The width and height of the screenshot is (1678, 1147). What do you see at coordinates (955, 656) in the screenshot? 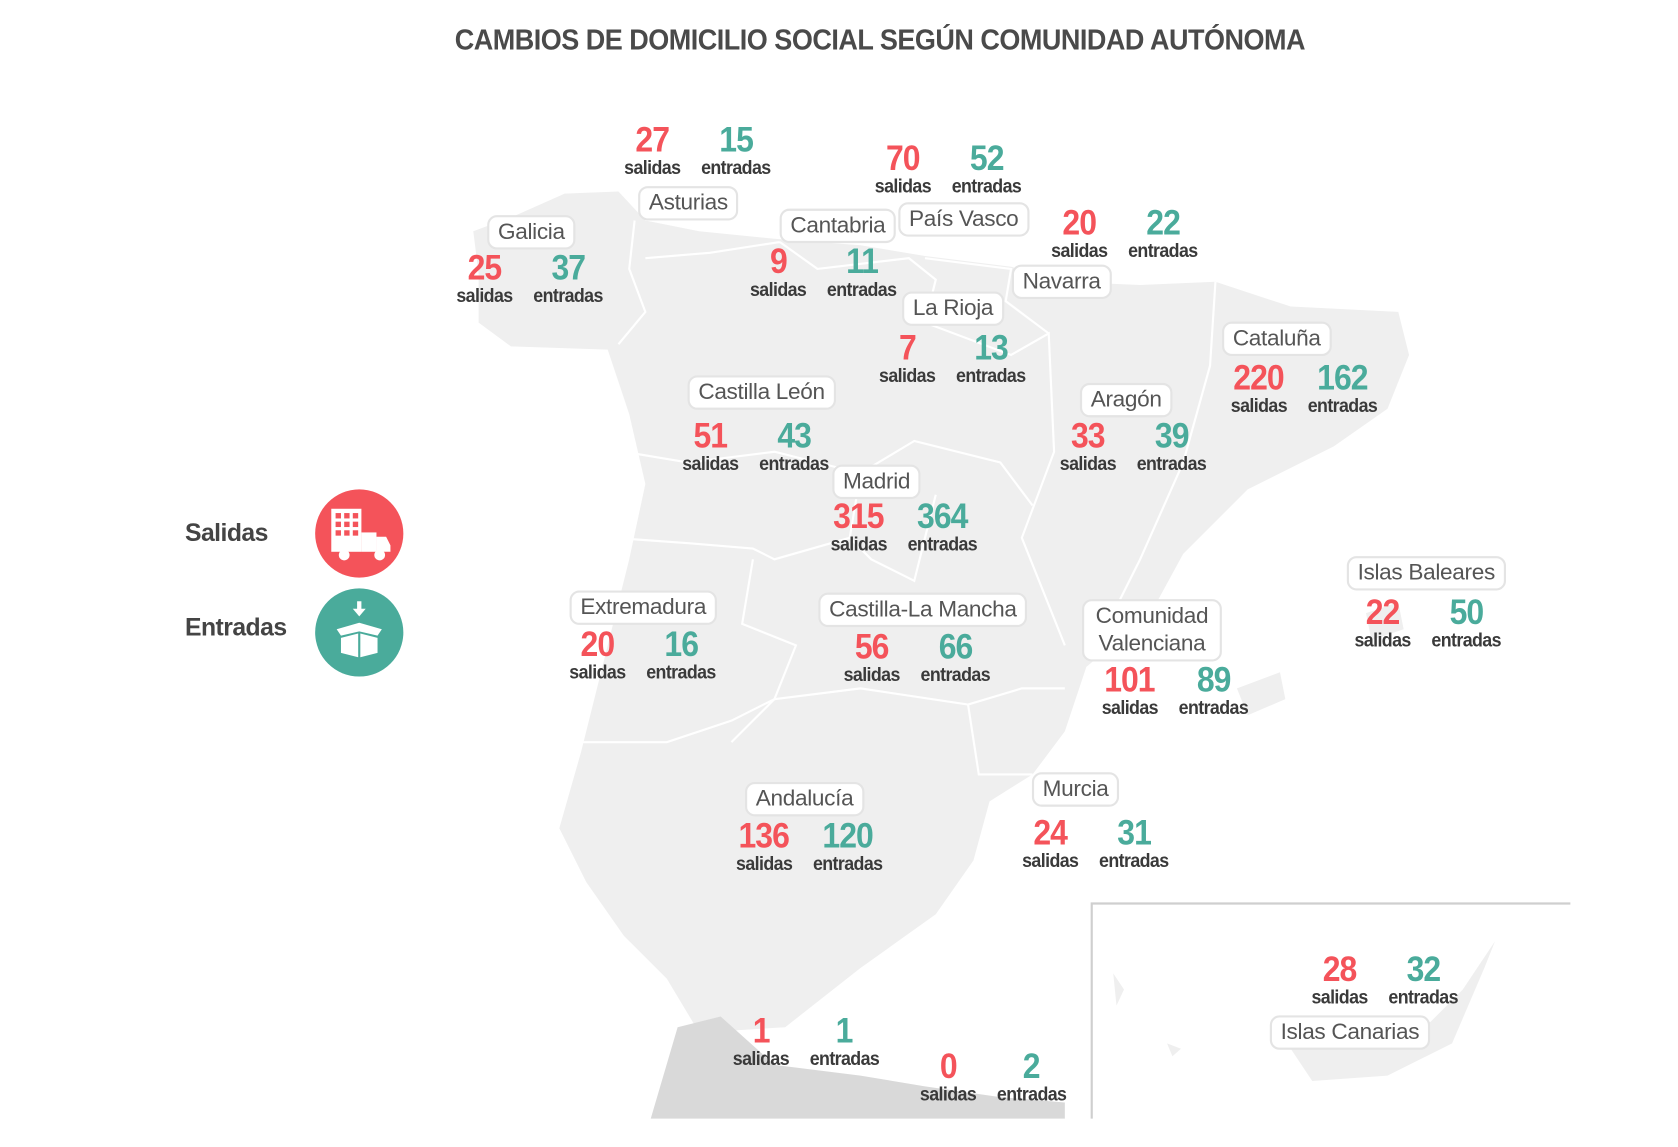
I see `entradas-col: 66 entradas` at bounding box center [955, 656].